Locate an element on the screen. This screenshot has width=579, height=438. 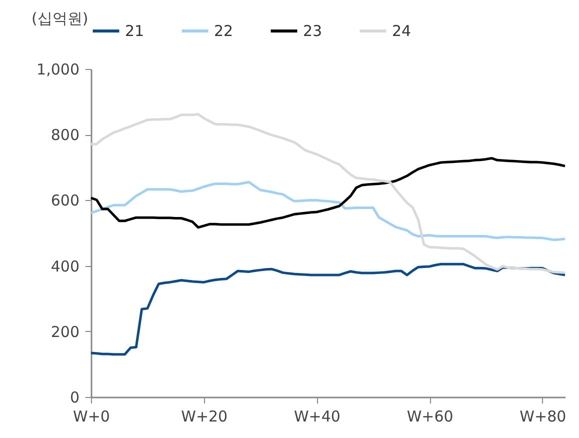
x-tick-label: W+20 is located at coordinates (204, 417).